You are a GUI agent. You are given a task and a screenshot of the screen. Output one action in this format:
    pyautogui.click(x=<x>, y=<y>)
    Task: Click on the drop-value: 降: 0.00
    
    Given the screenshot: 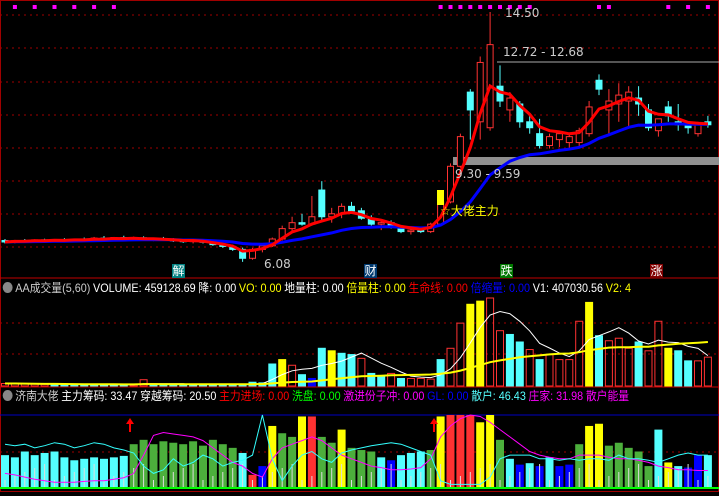 What is the action you would take?
    pyautogui.click(x=217, y=288)
    